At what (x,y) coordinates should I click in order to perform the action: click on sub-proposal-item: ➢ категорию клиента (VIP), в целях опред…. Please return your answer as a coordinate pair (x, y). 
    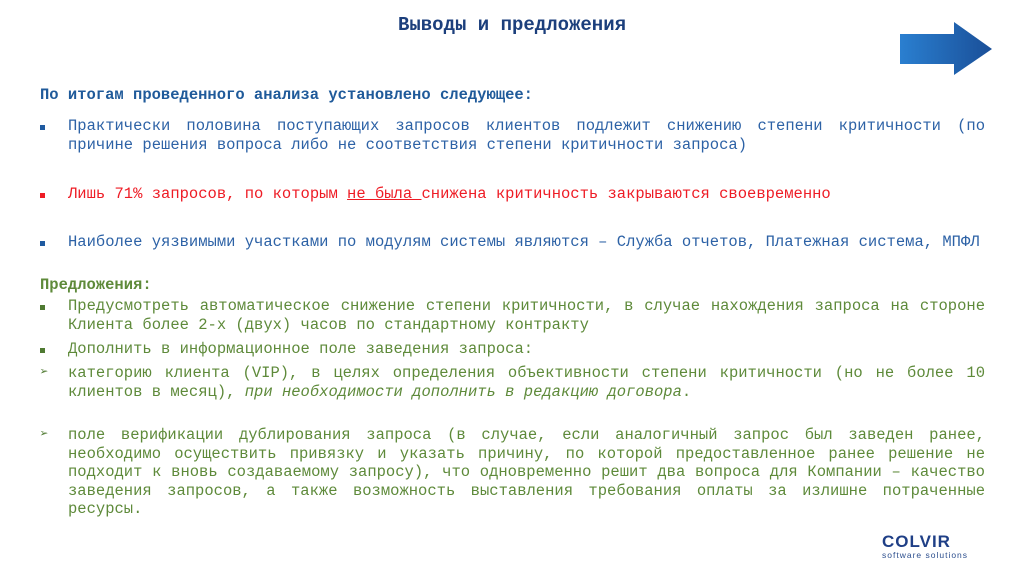
    Looking at the image, I should click on (512, 382).